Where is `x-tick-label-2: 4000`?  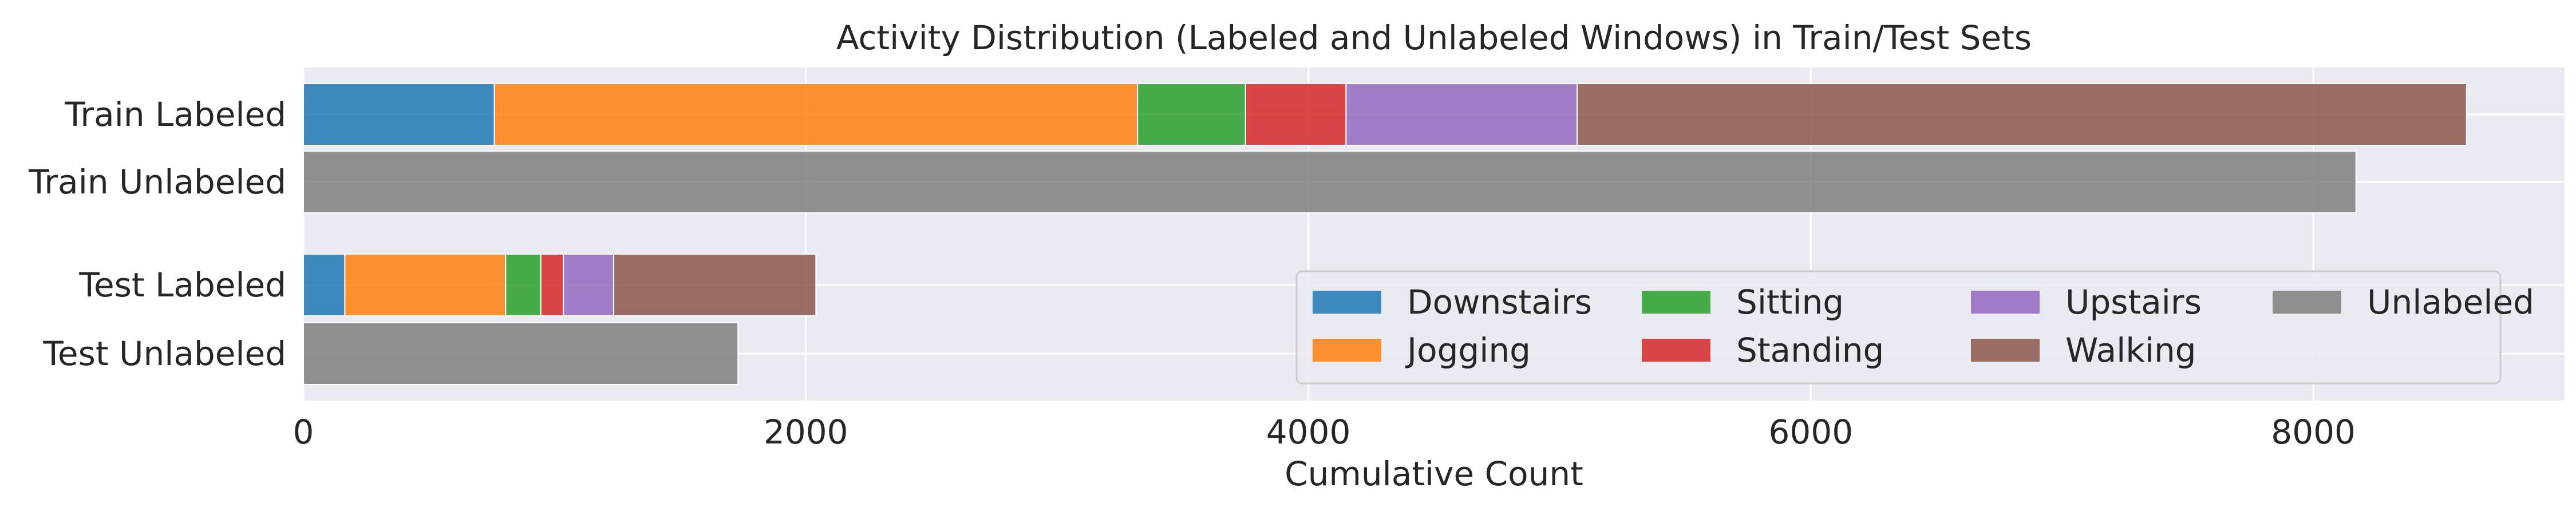
x-tick-label-2: 4000 is located at coordinates (1308, 432).